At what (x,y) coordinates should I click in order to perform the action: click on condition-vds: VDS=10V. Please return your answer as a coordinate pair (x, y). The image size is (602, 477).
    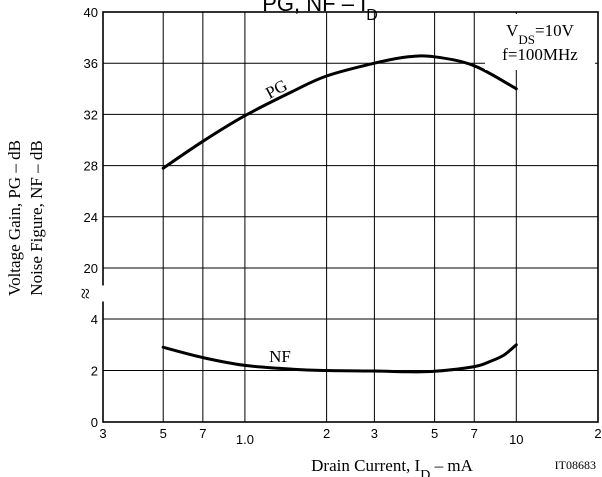
    Looking at the image, I should click on (540, 34).